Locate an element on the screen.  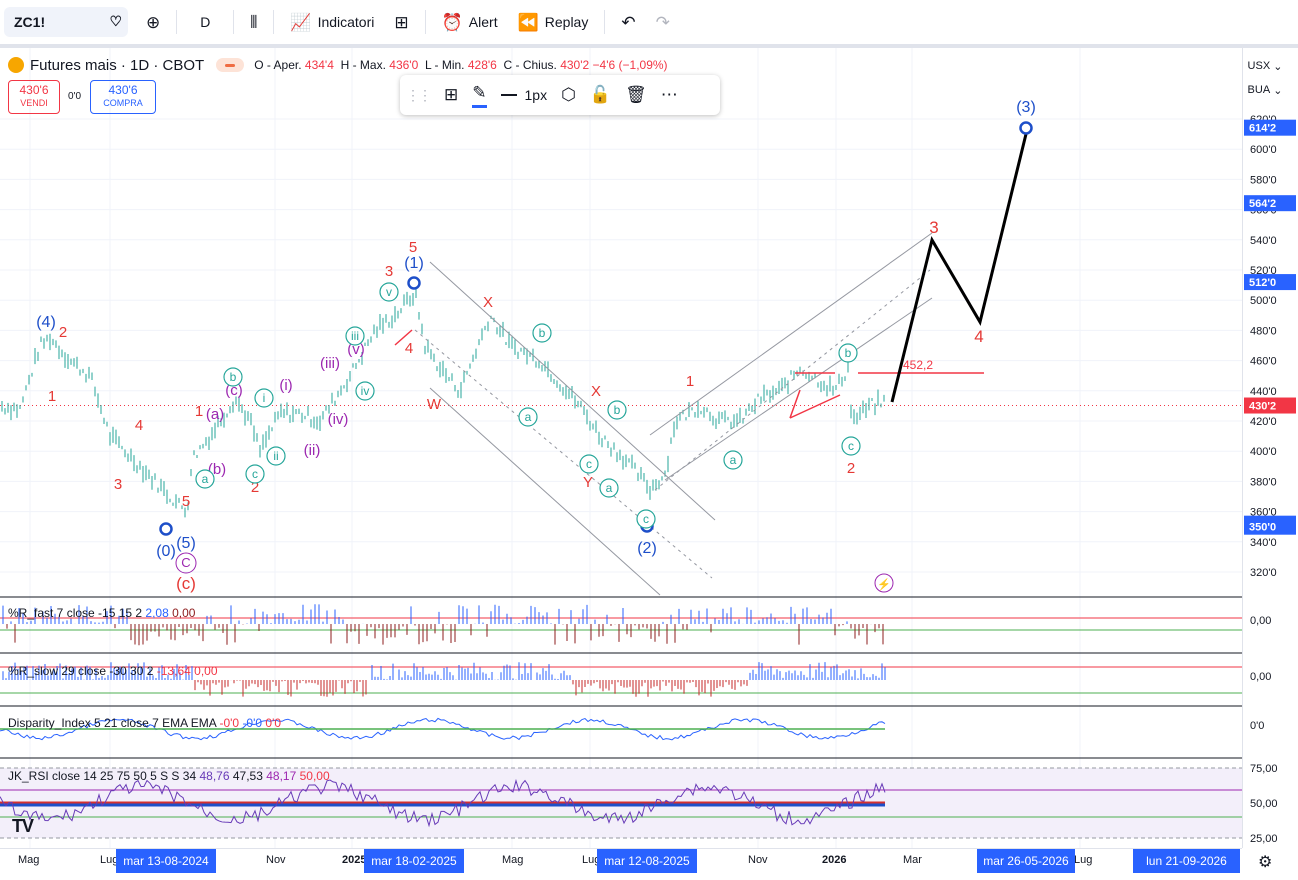
grid-layout-icon: ⊞ is located at coordinates (401, 22).